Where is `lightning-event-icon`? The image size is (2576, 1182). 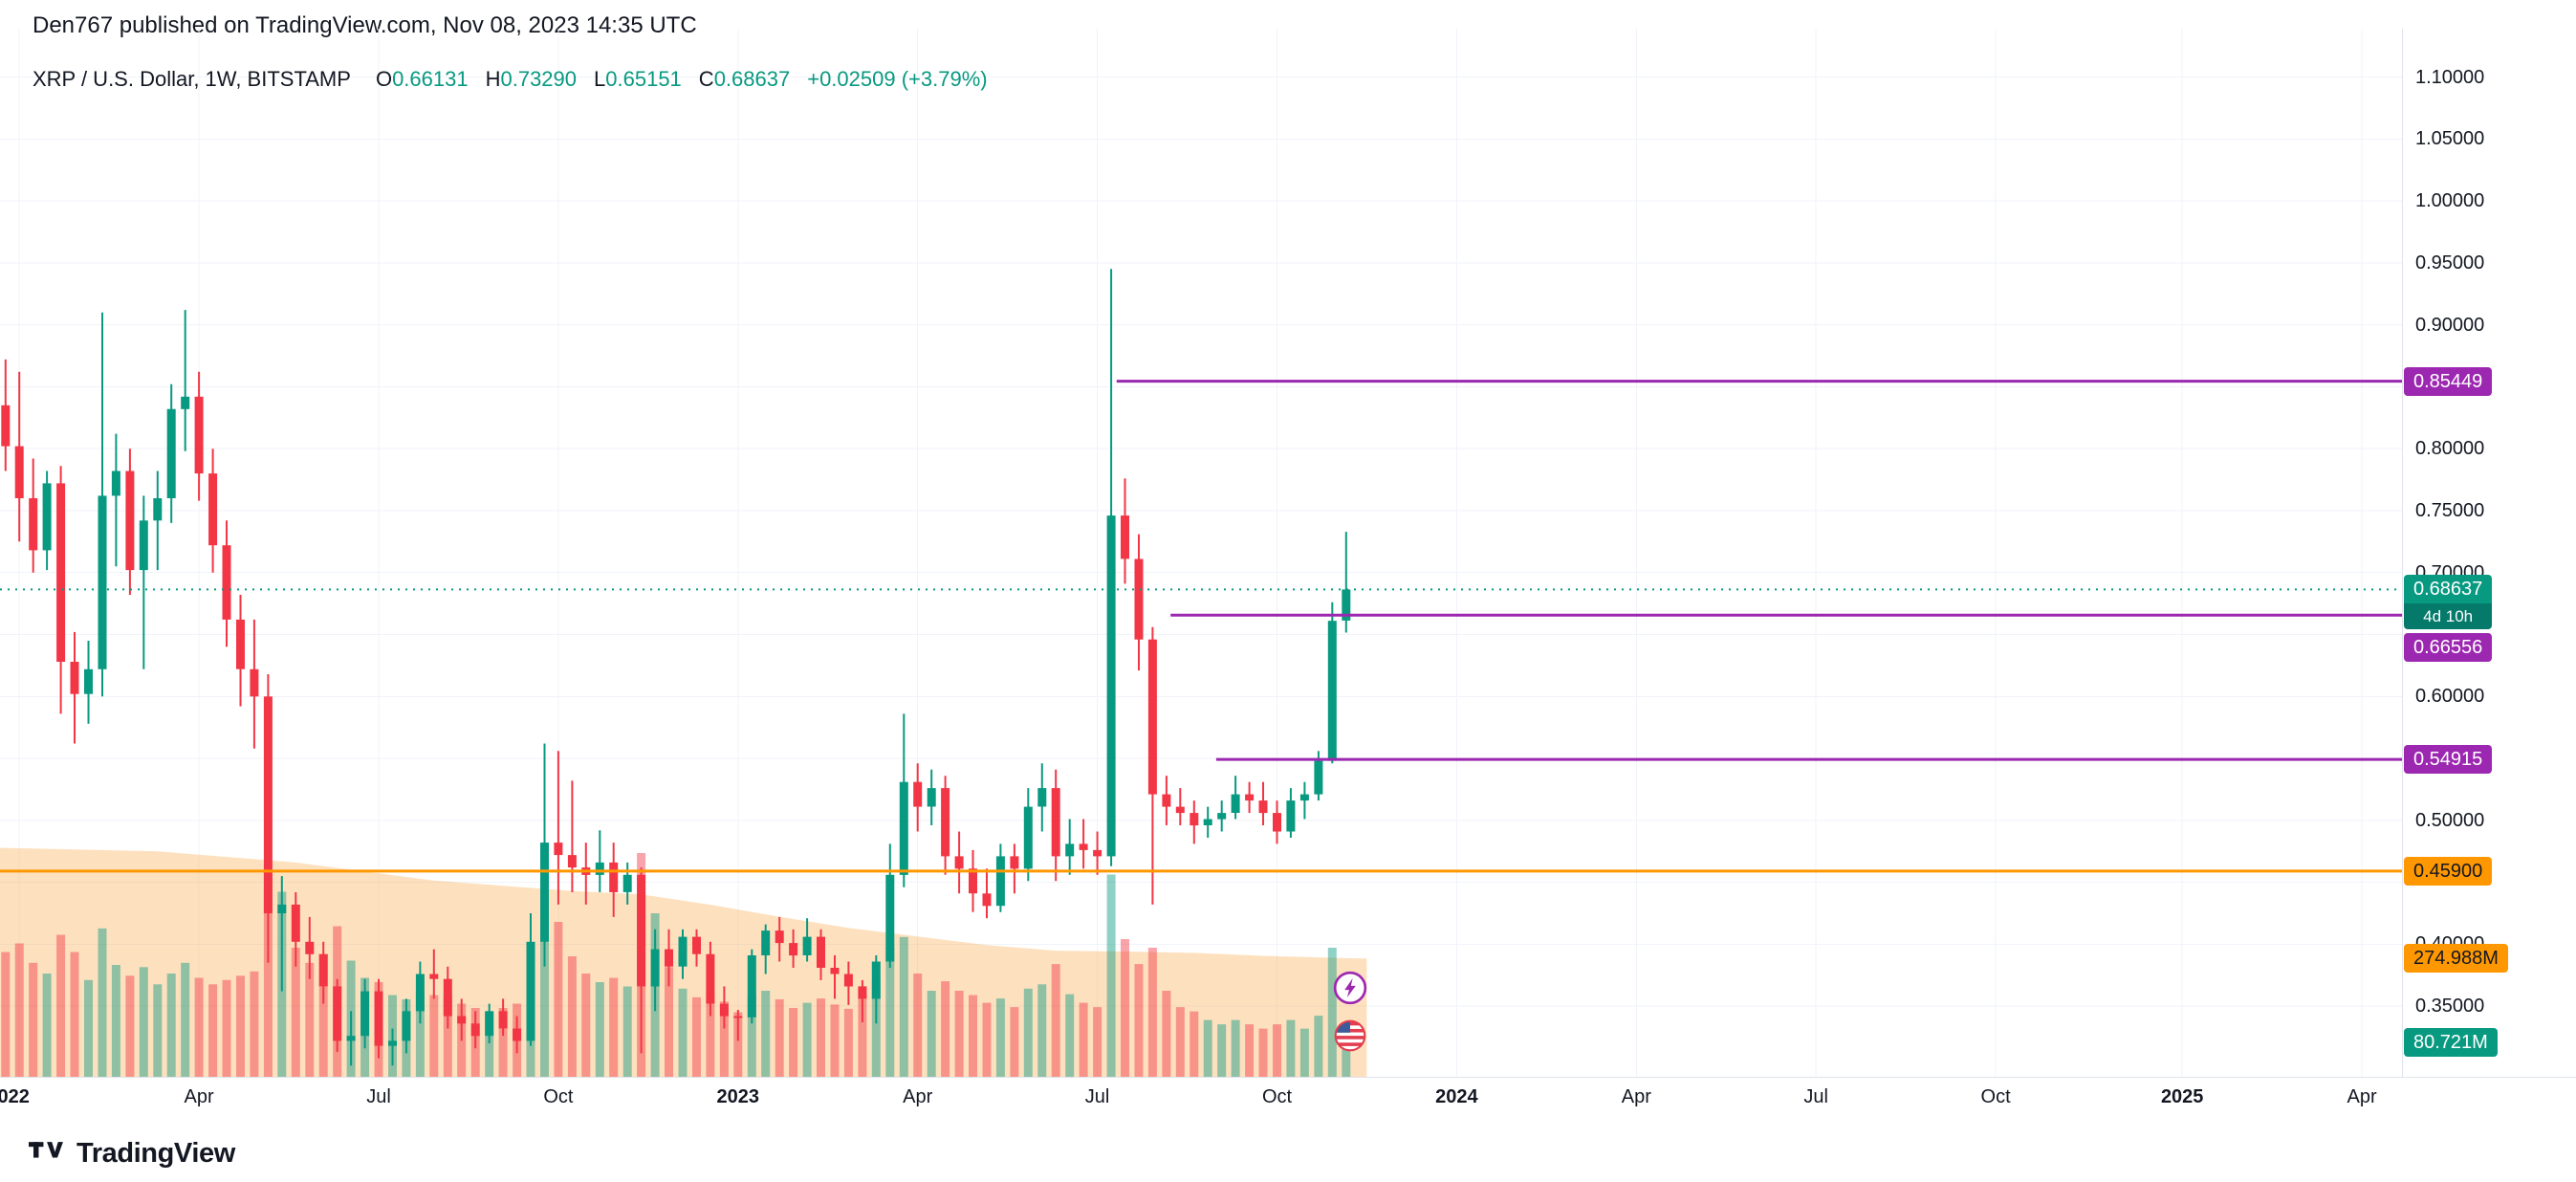
lightning-event-icon is located at coordinates (1350, 988).